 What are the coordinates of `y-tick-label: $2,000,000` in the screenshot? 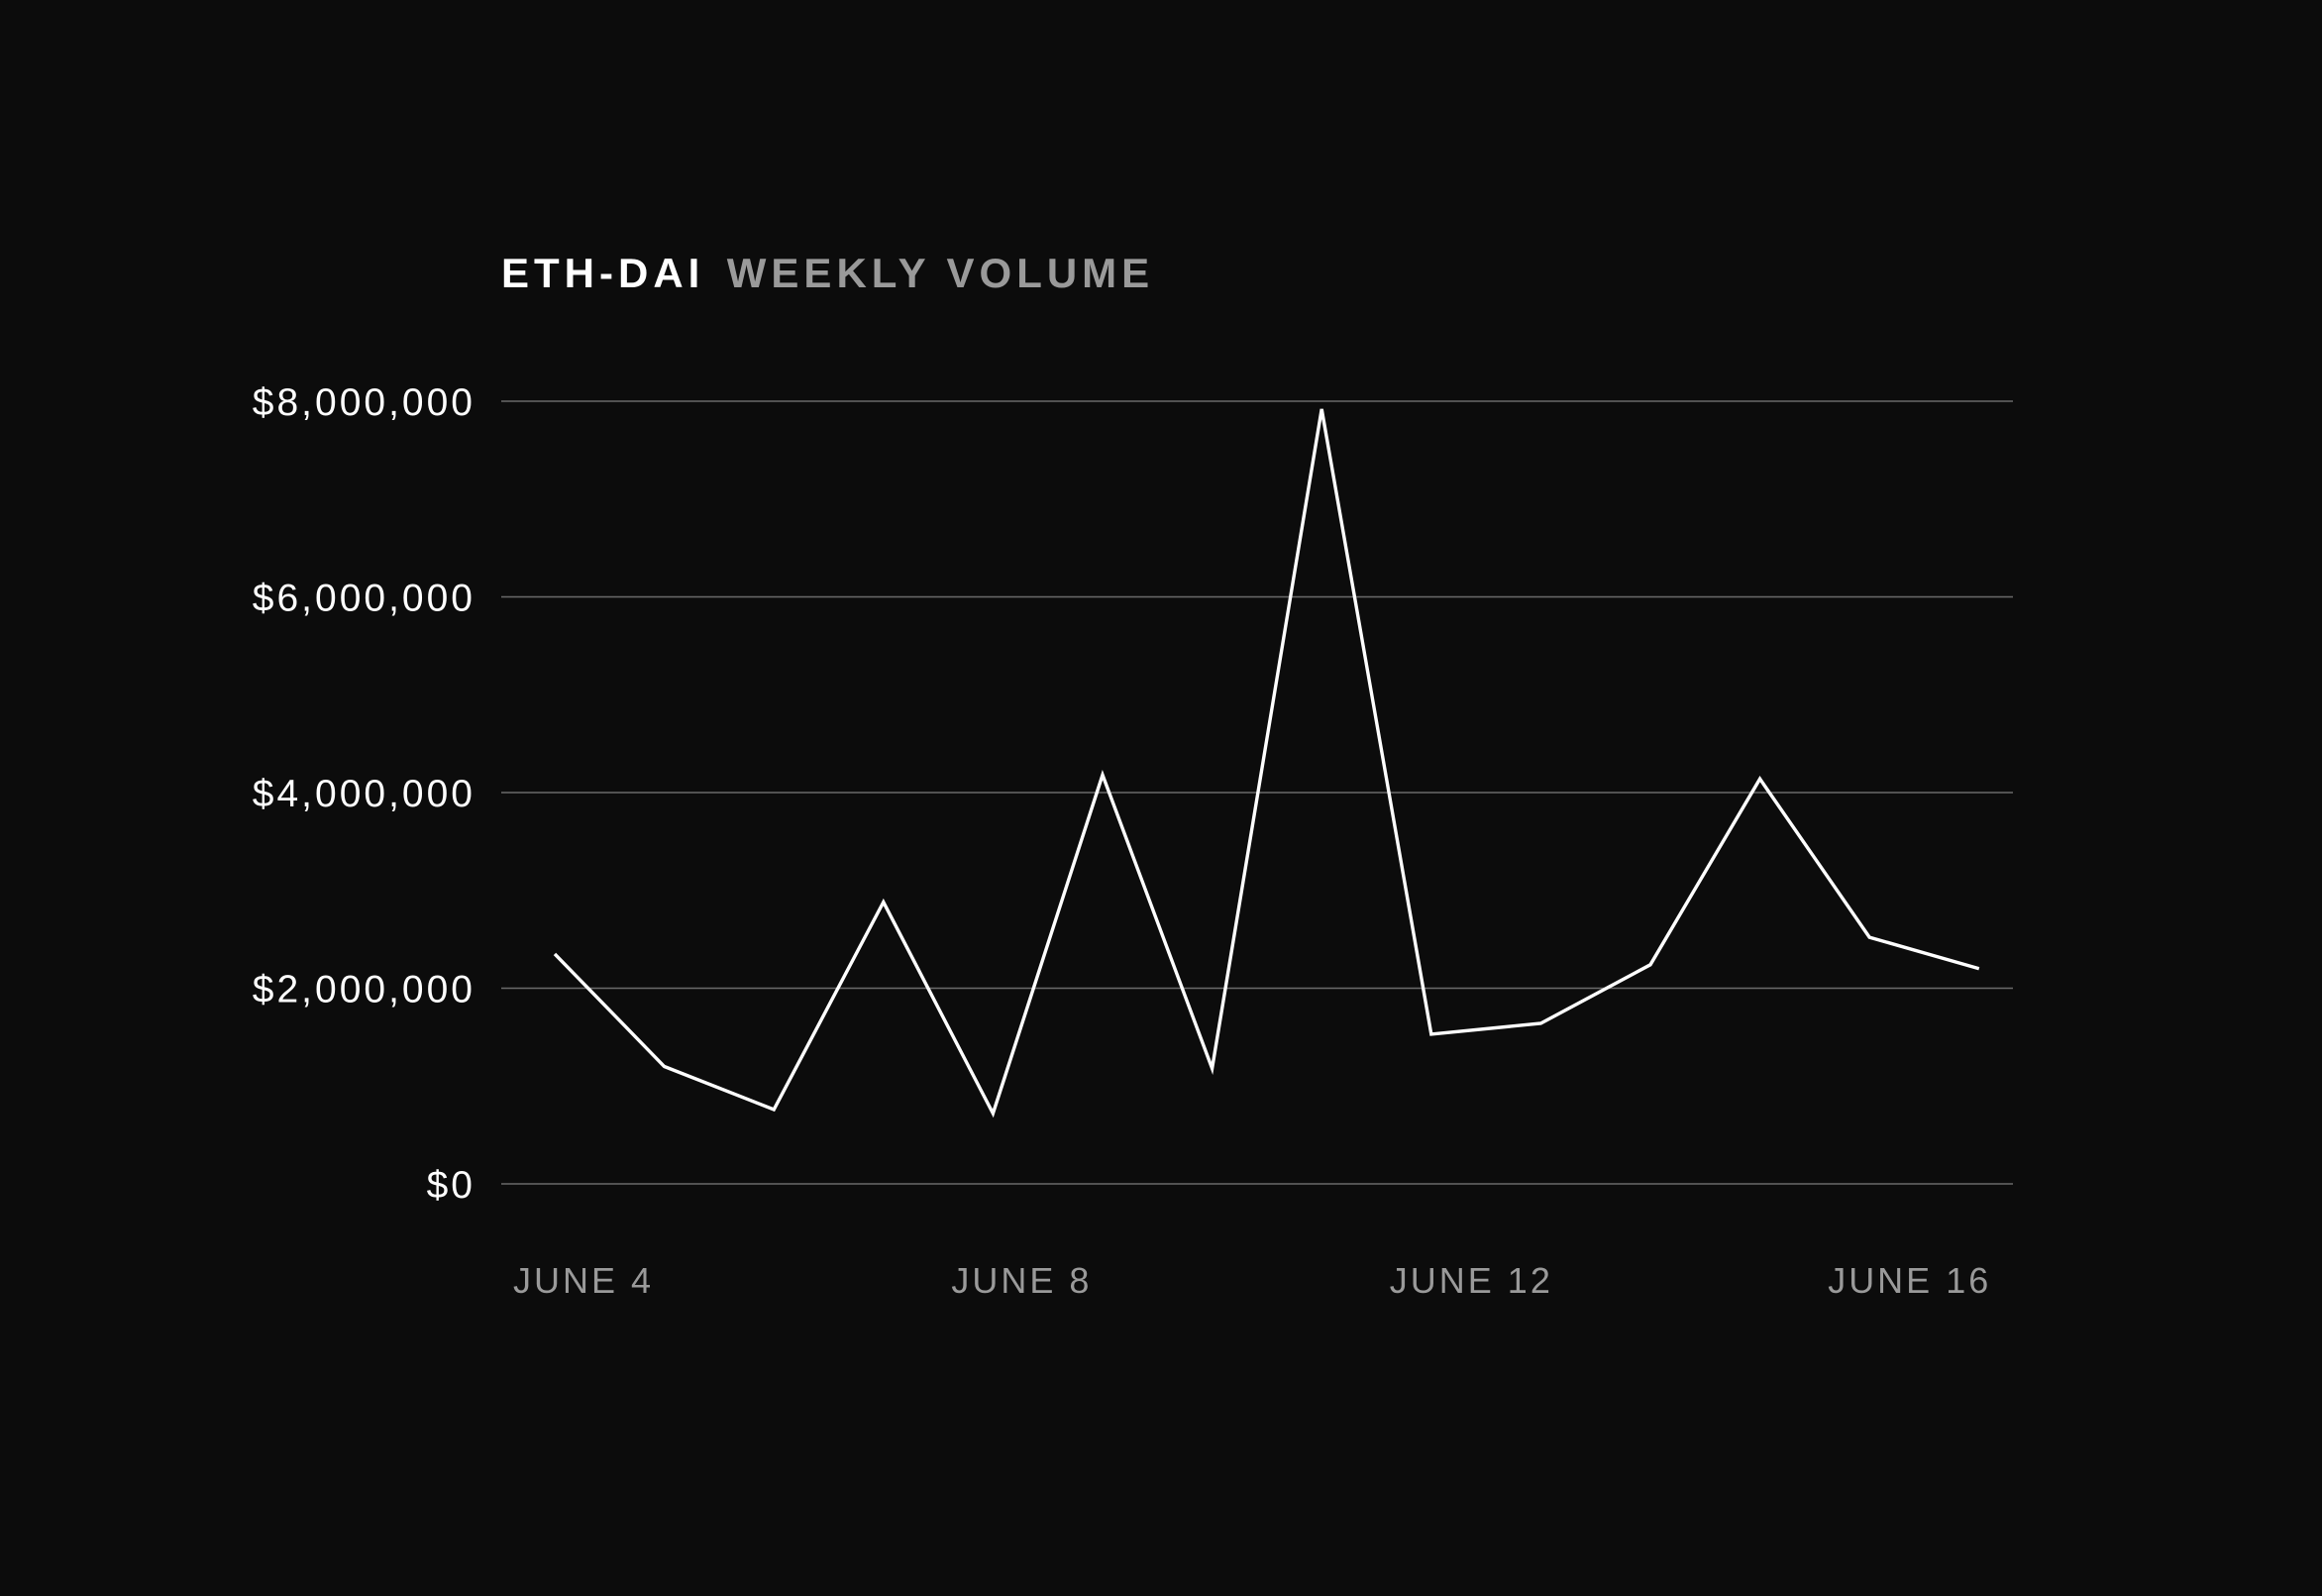 It's located at (364, 990).